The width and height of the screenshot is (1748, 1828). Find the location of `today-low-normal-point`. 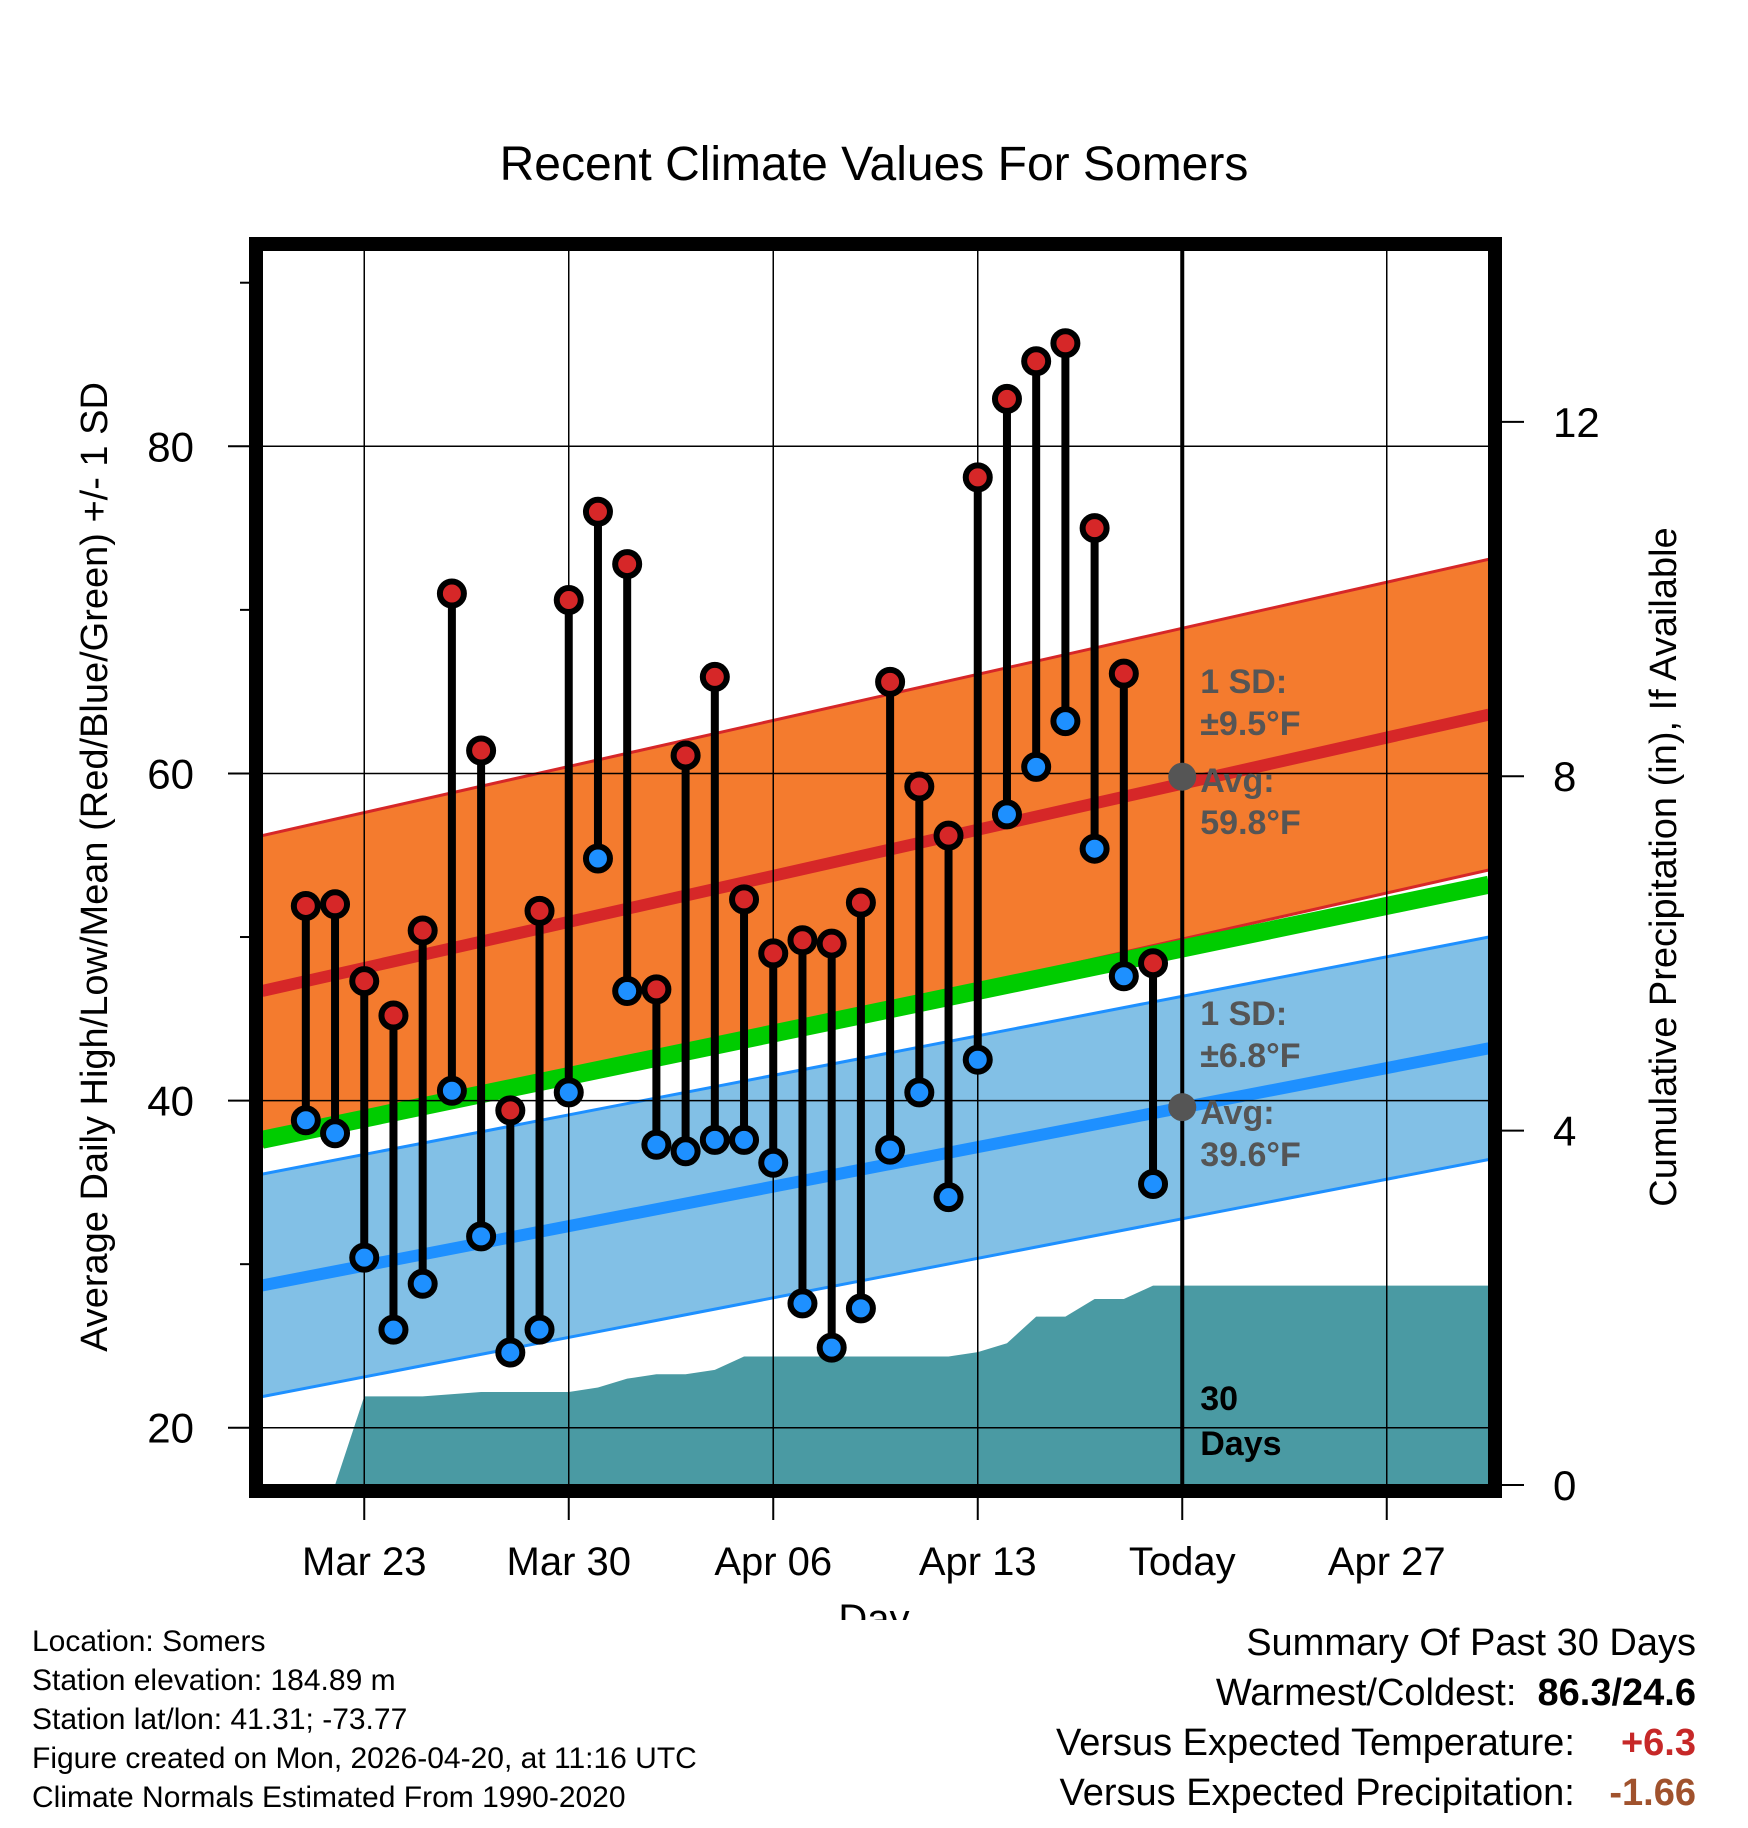

today-low-normal-point is located at coordinates (1182, 1107).